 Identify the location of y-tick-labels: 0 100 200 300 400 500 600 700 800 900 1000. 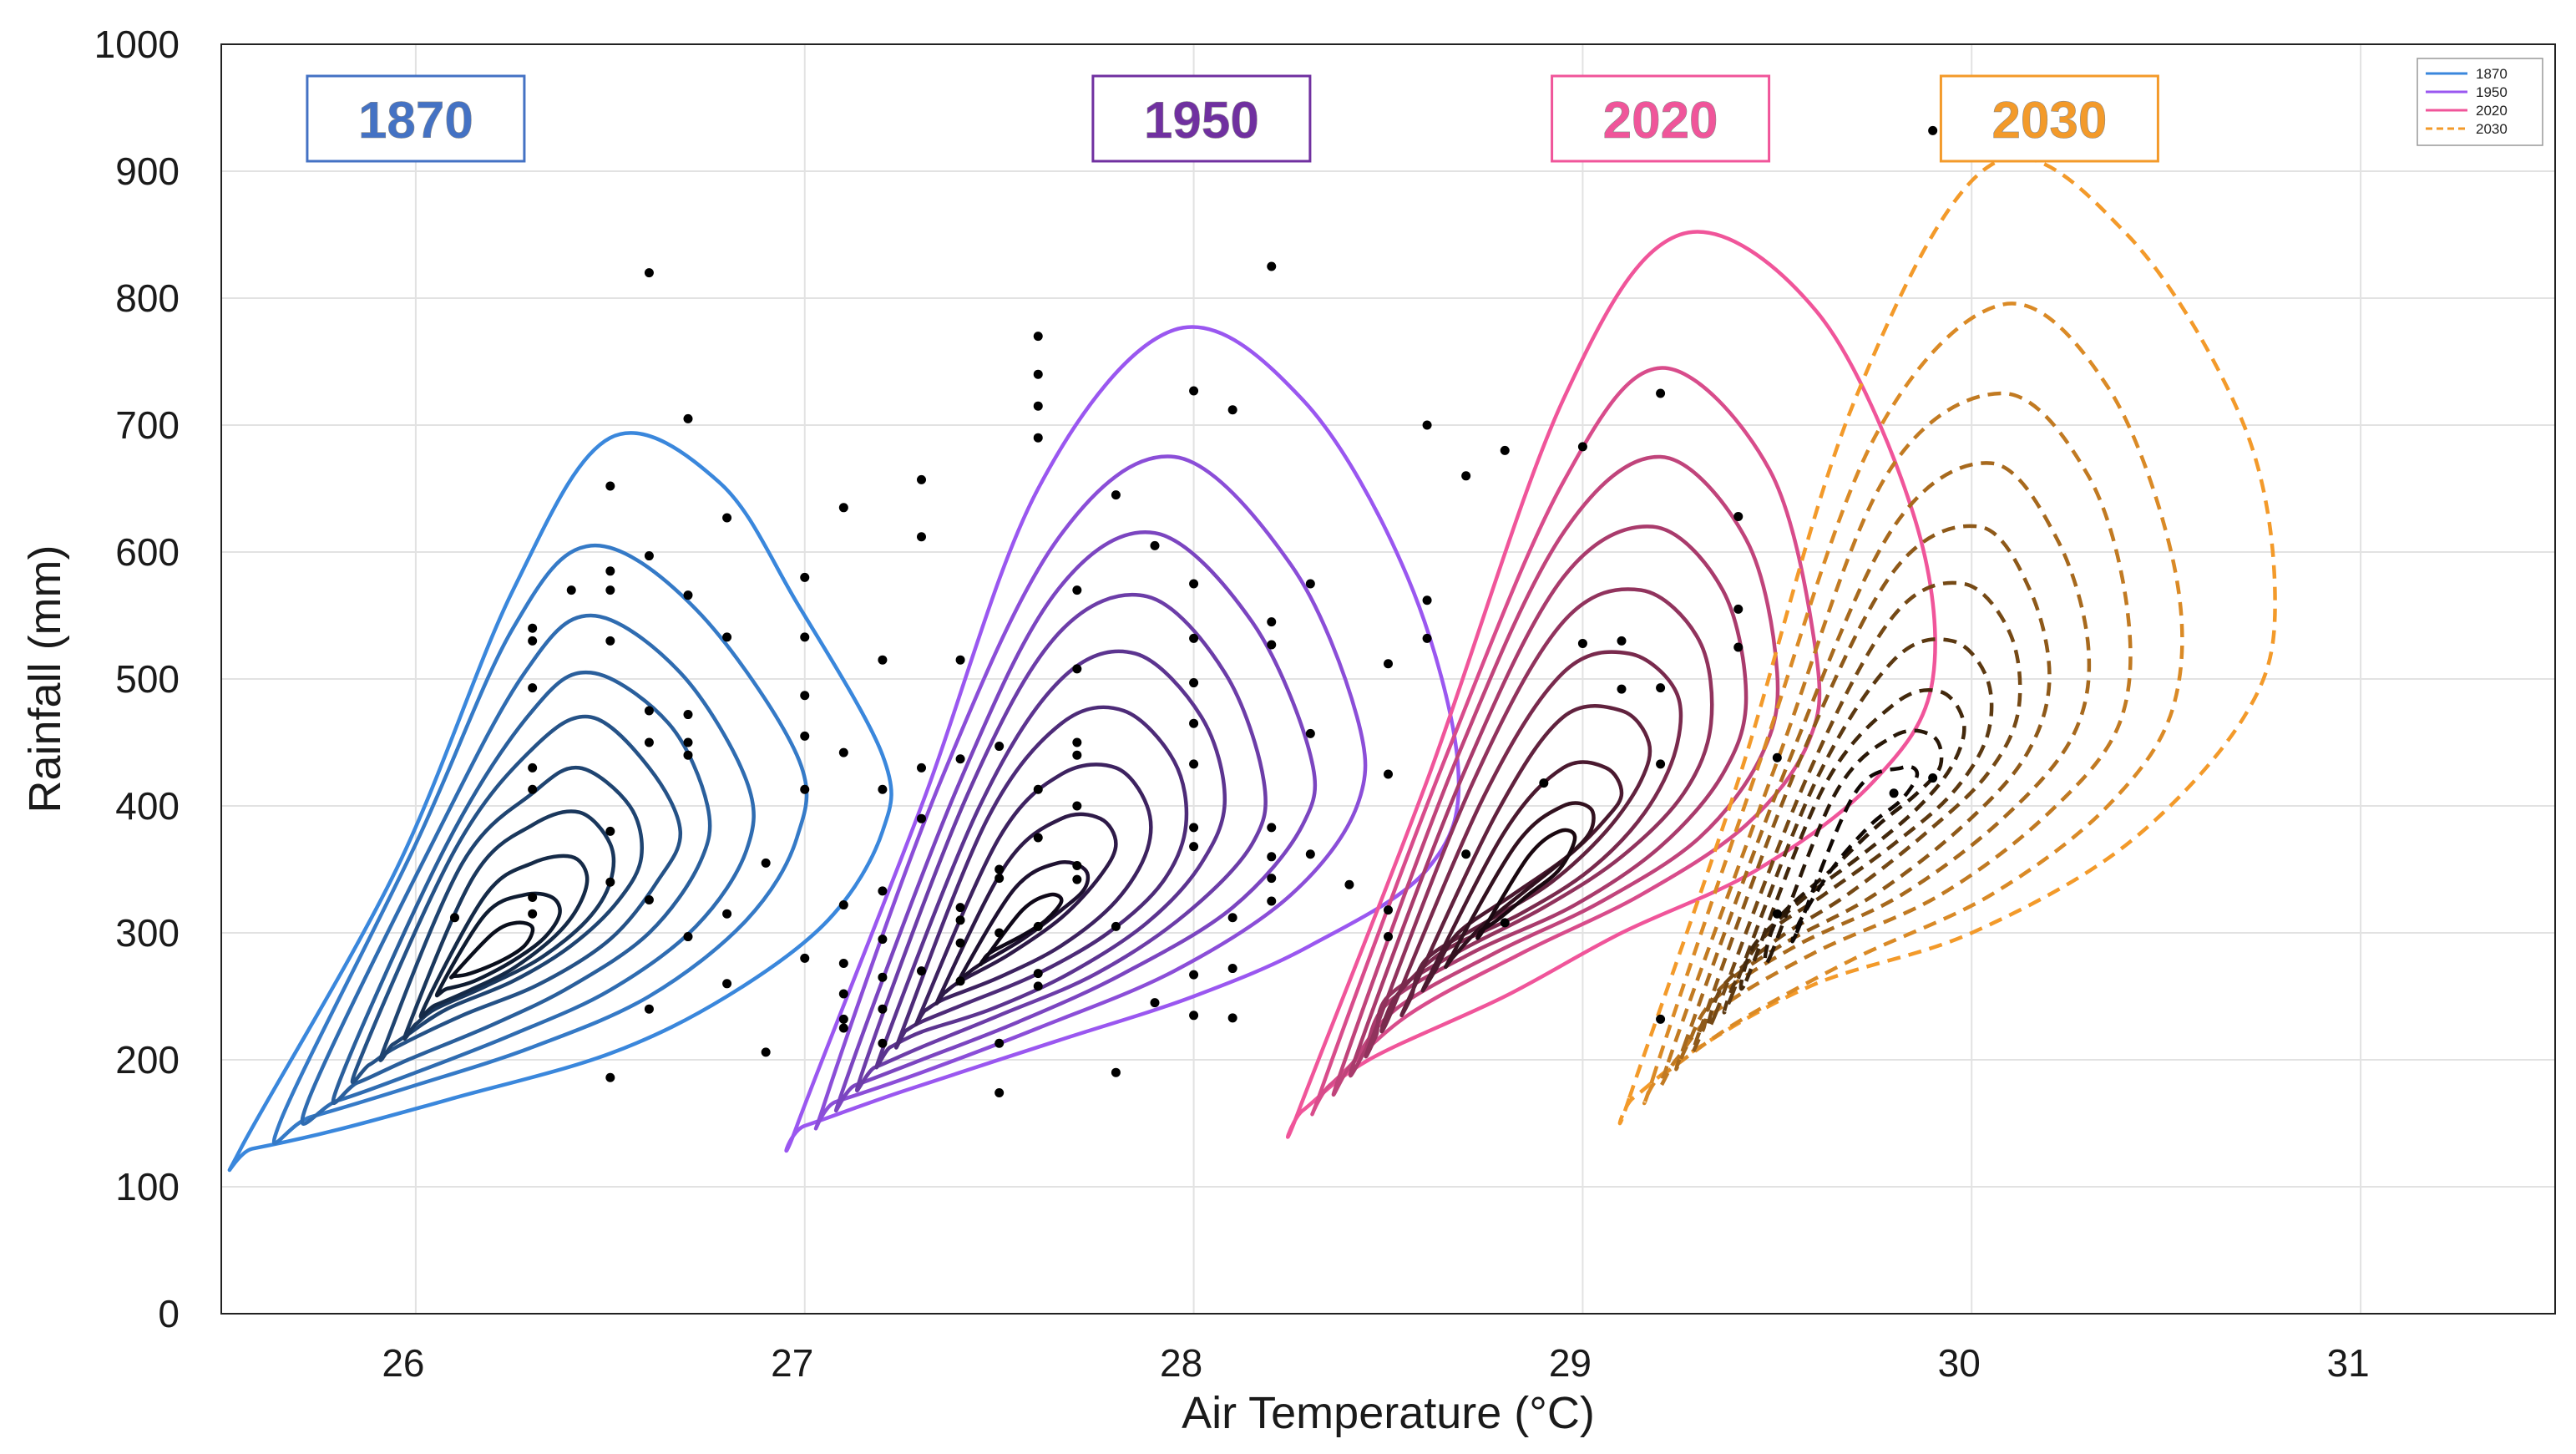
(137, 679).